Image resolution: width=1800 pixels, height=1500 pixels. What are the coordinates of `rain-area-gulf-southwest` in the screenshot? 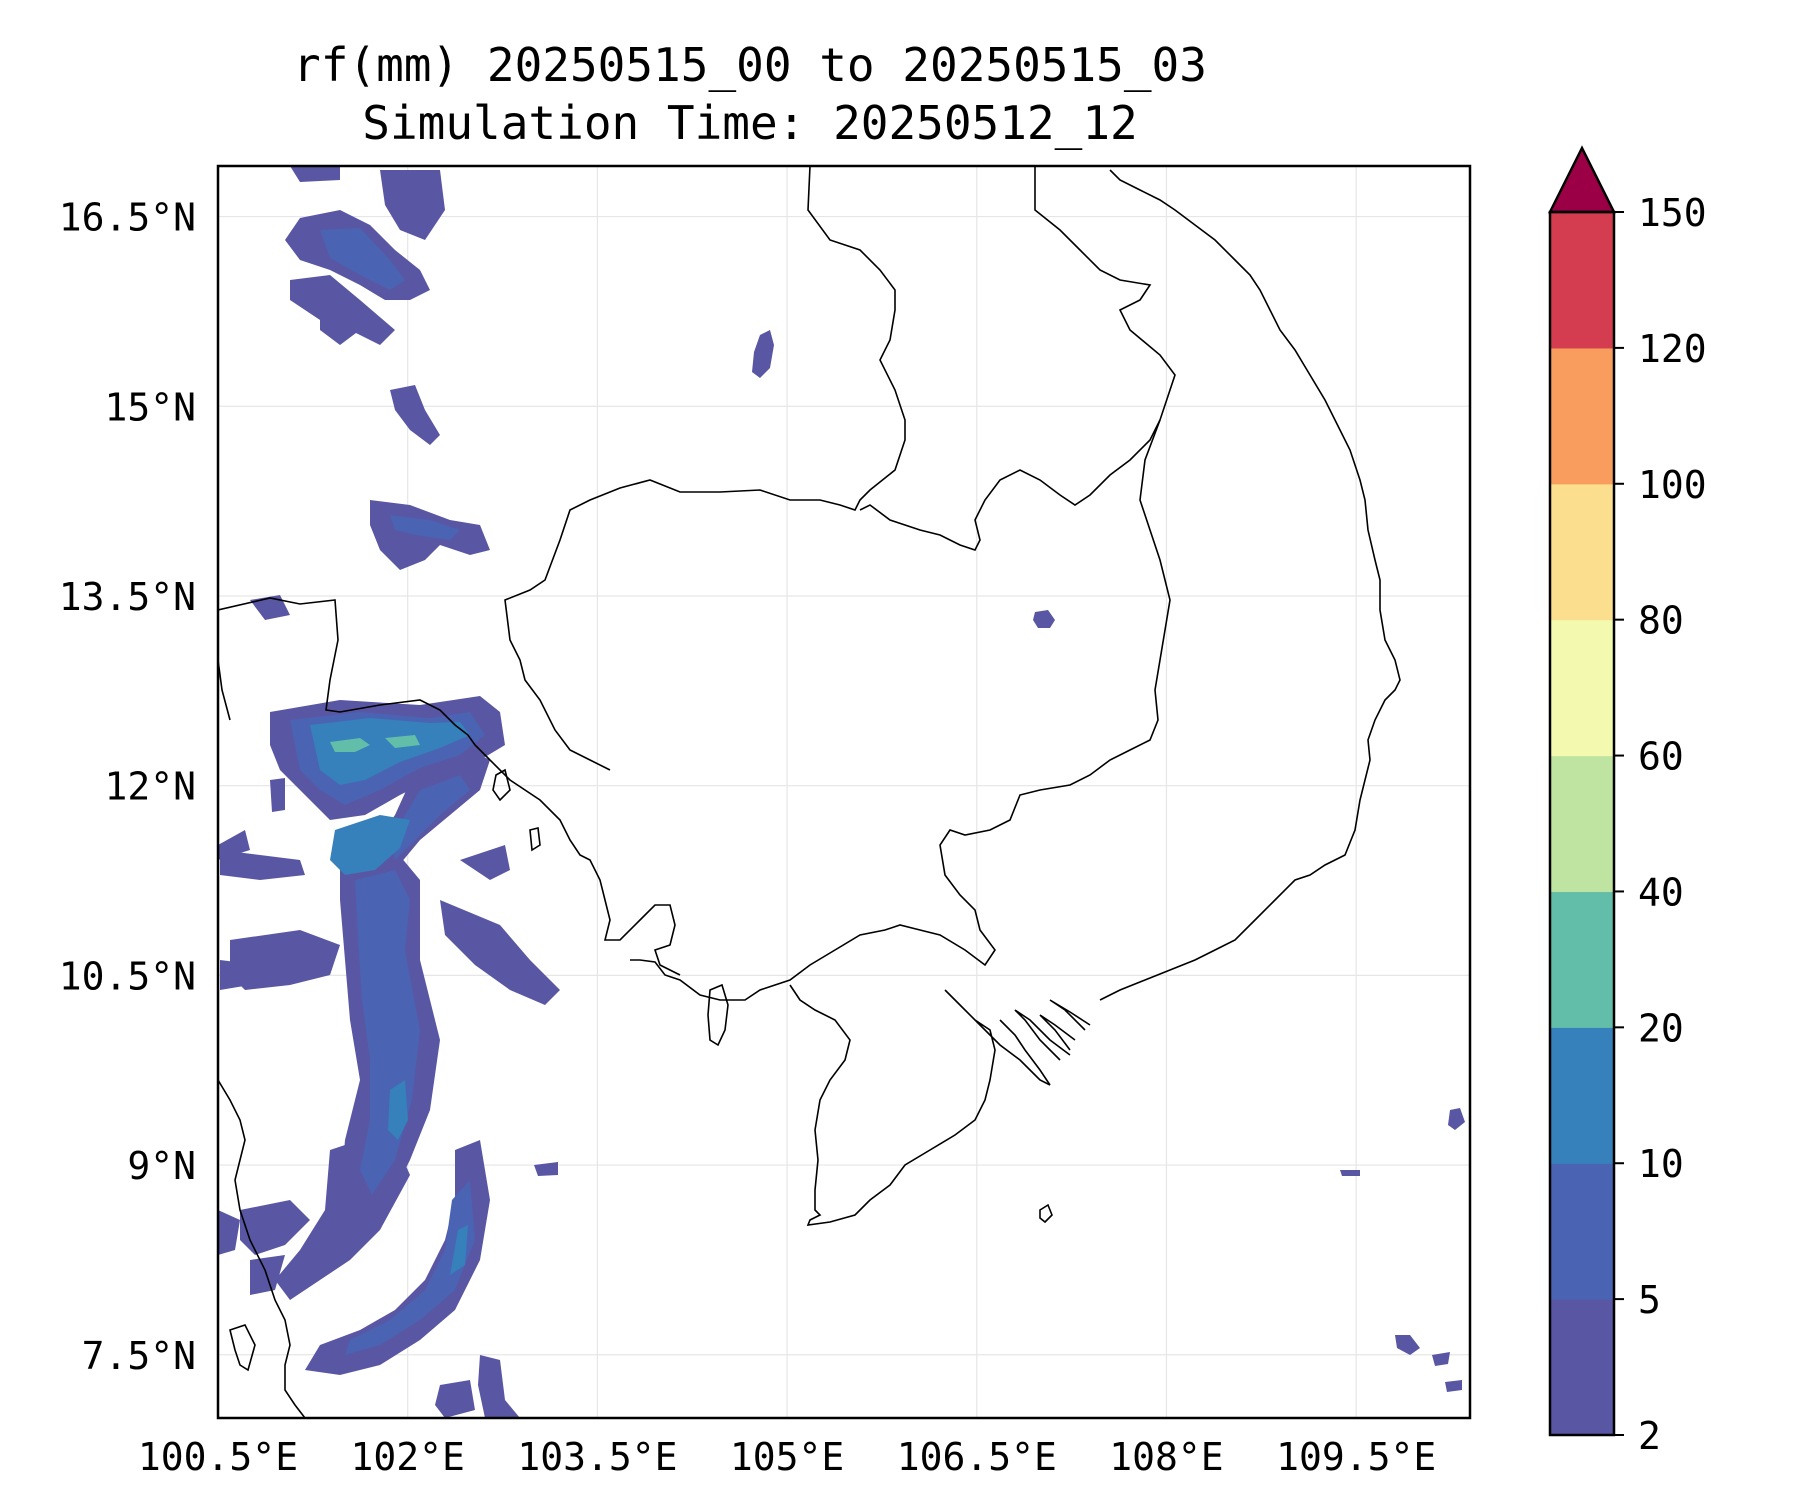 It's located at (285, 960).